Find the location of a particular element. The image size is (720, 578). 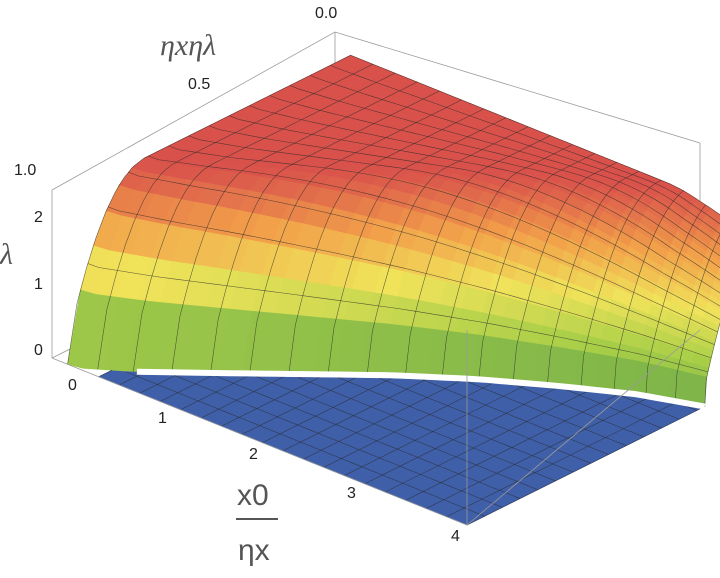

y-tick-label: 0.0 is located at coordinates (326, 13).